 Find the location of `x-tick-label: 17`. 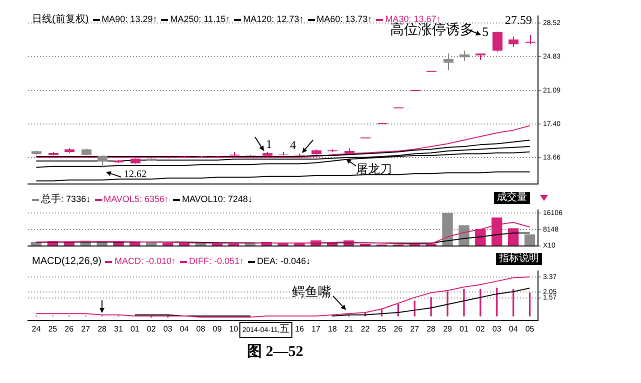

x-tick-label: 17 is located at coordinates (316, 329).